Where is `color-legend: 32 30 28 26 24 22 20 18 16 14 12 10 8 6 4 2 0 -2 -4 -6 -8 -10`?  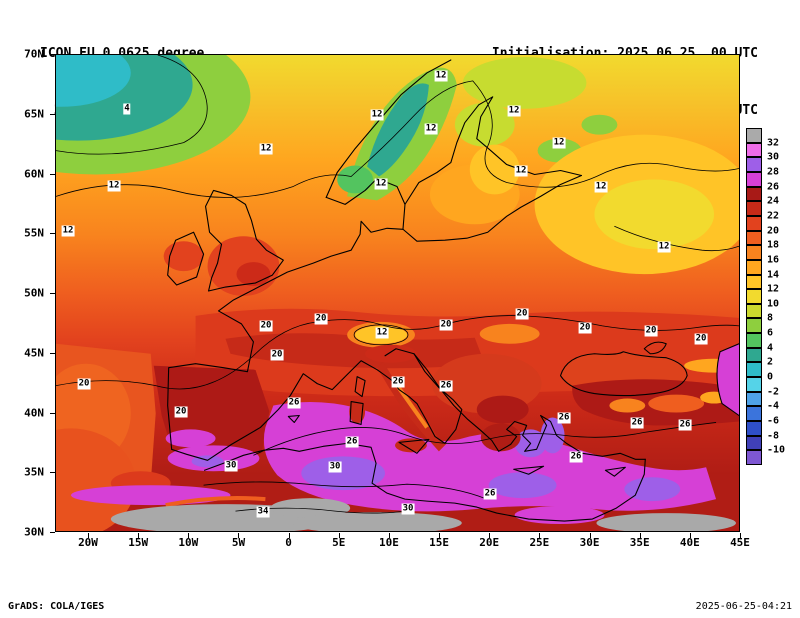 color-legend: 32 30 28 26 24 22 20 18 16 14 12 10 8 6 4 2 0 -2 -4 -6 -8 -10 is located at coordinates (773, 296).